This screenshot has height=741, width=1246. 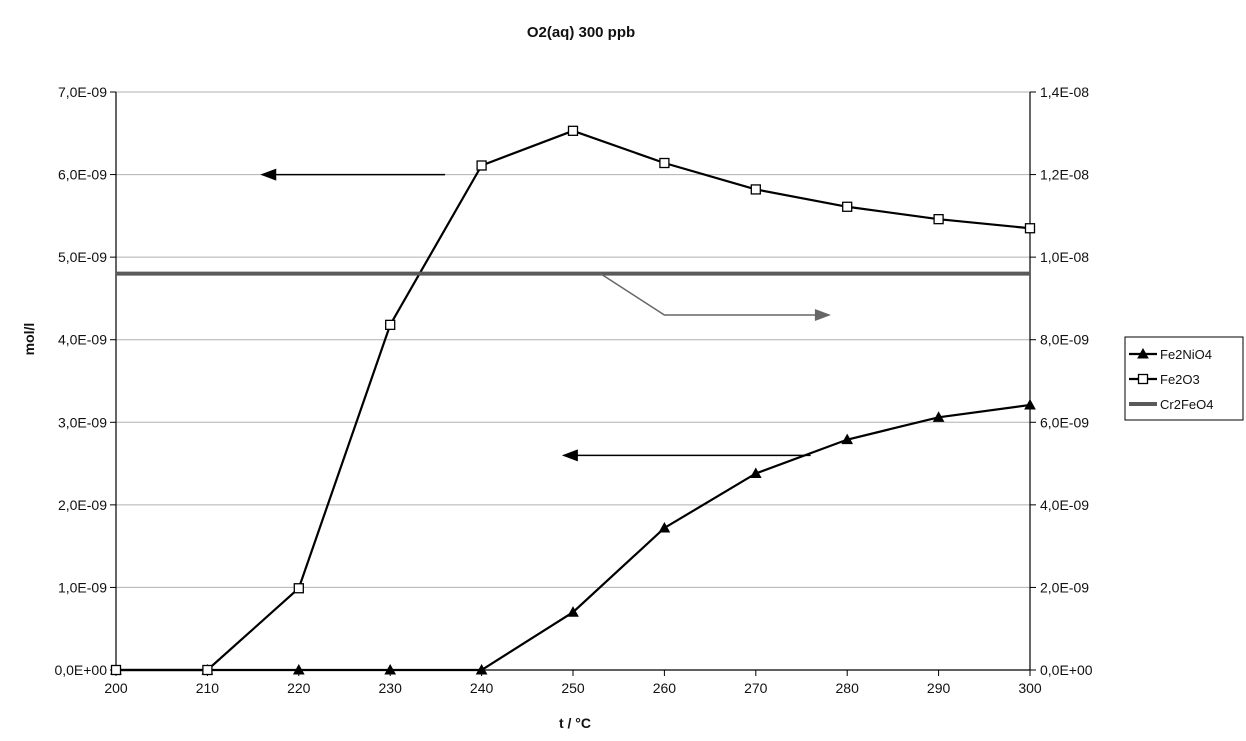 I want to click on x-tick-label: 240, so click(x=482, y=688).